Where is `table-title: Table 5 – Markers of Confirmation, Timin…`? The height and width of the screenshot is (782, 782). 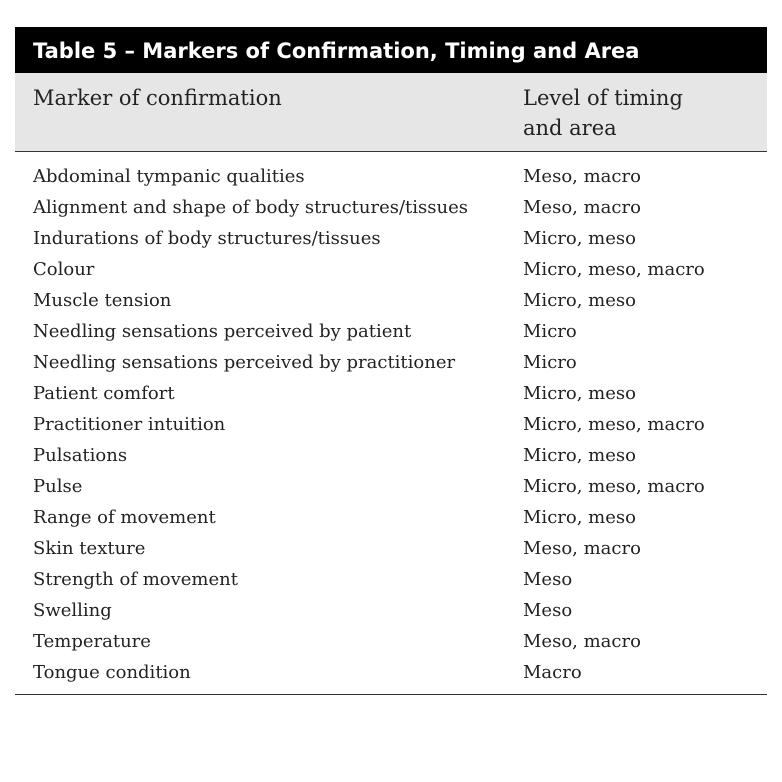
table-title: Table 5 – Markers of Confirmation, Timin… is located at coordinates (391, 50).